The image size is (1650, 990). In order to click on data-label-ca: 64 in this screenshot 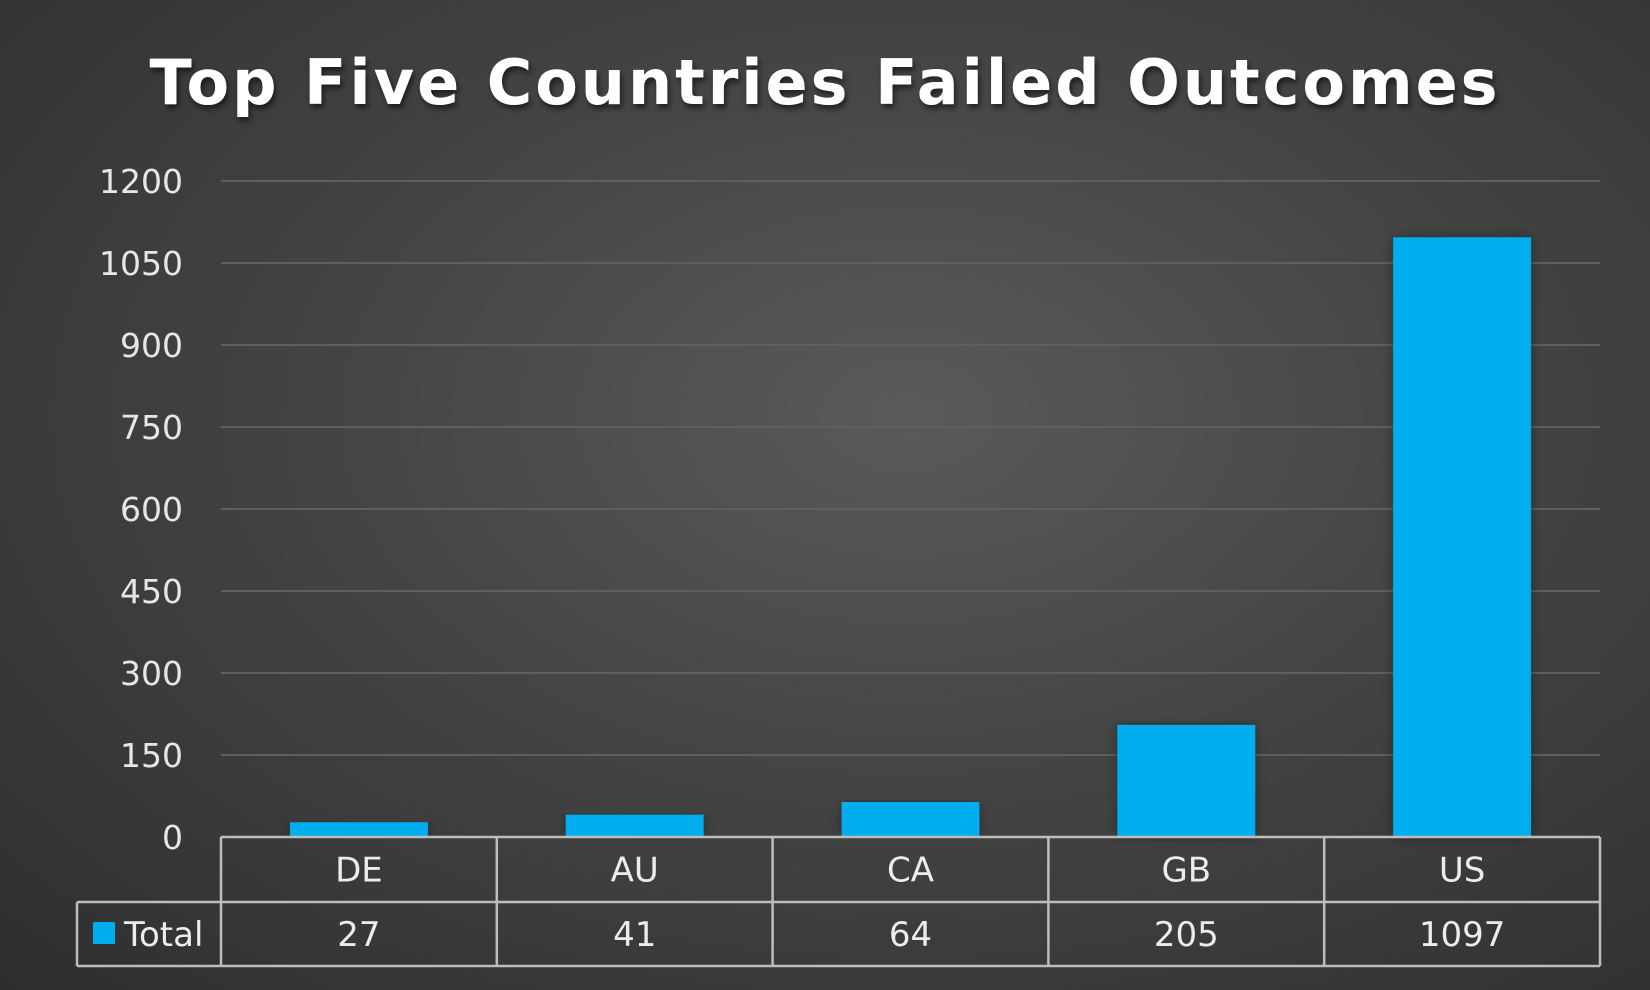, I will do `click(910, 935)`.